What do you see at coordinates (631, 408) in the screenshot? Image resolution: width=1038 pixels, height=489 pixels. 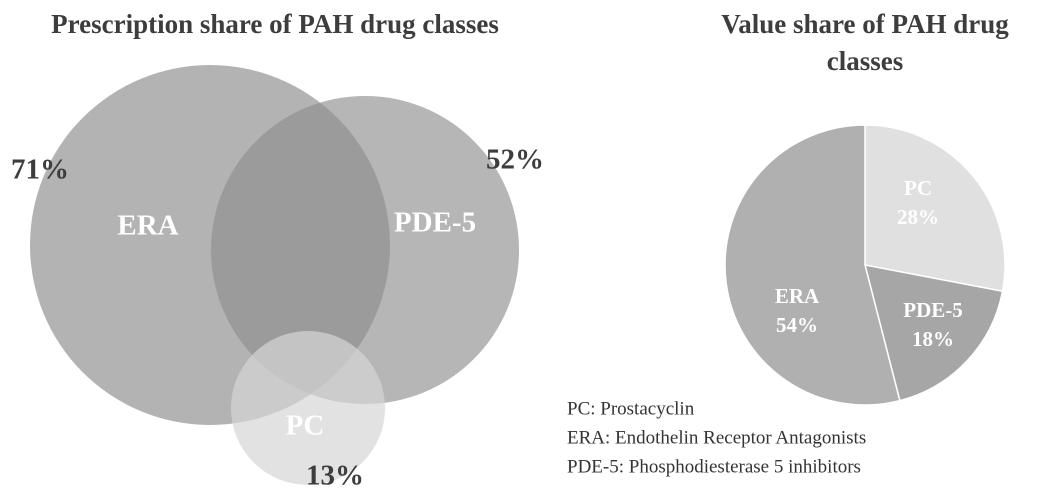 I see `legend-entry: PC: Prostacyclin` at bounding box center [631, 408].